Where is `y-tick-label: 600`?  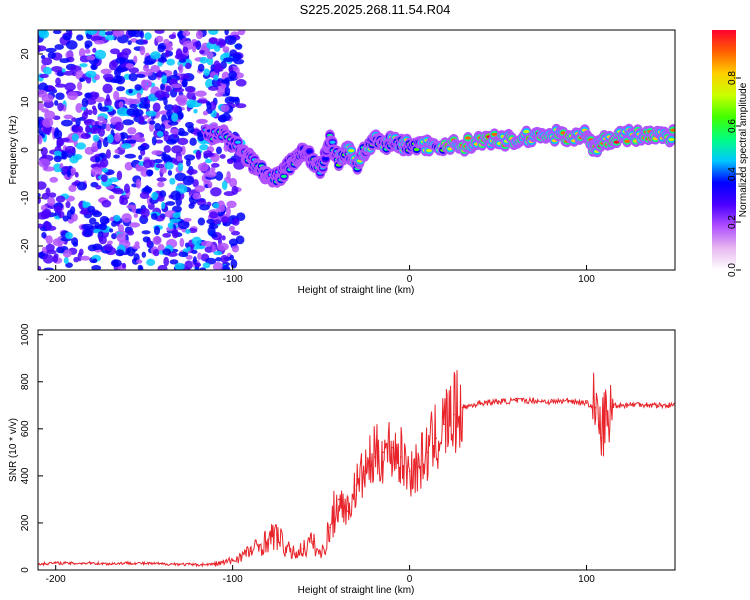
y-tick-label: 600 is located at coordinates (25, 428).